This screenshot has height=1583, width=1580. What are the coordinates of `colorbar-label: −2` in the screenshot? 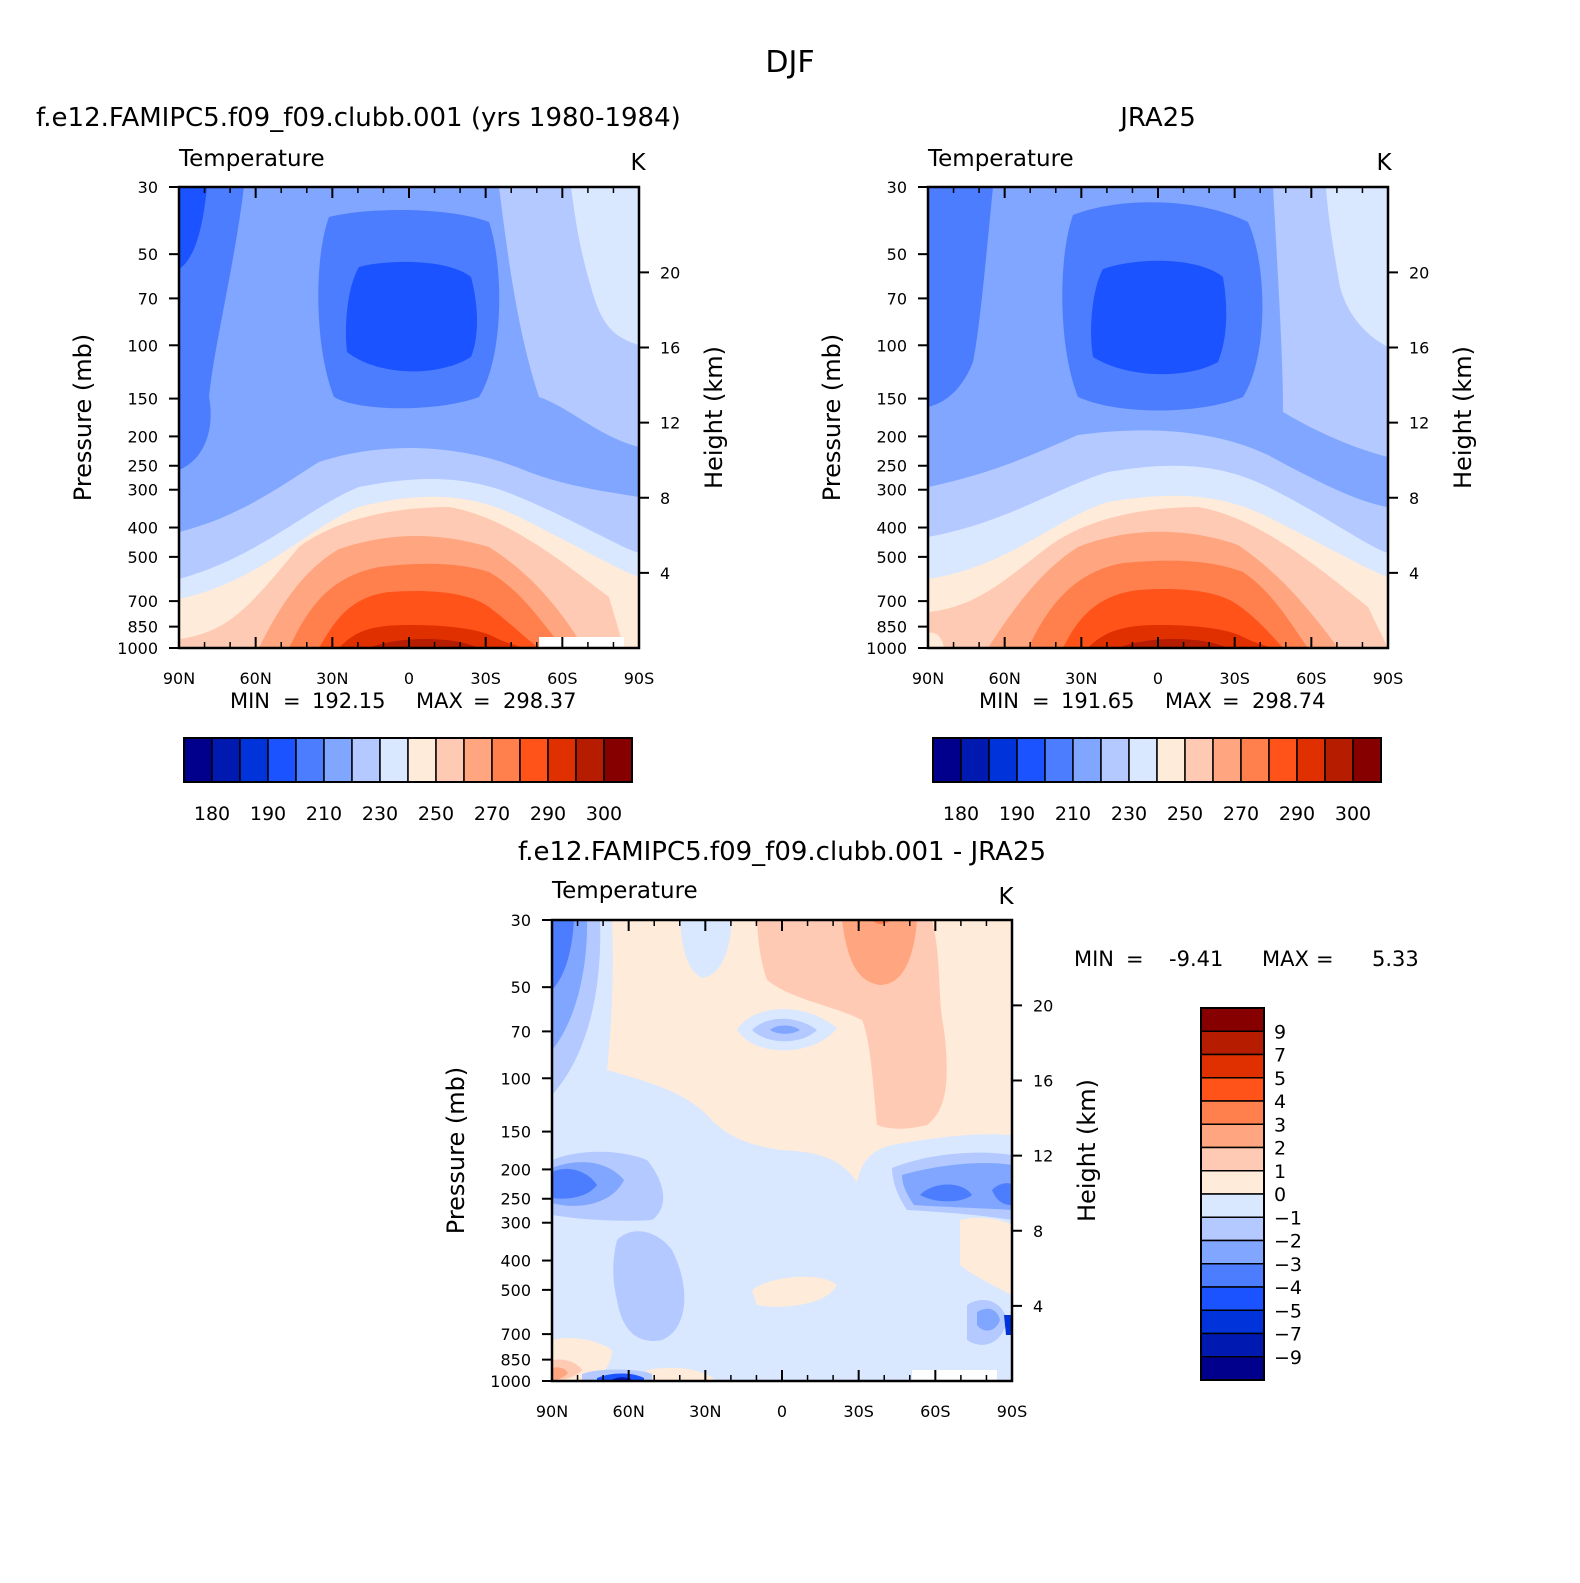 It's located at (1288, 1242).